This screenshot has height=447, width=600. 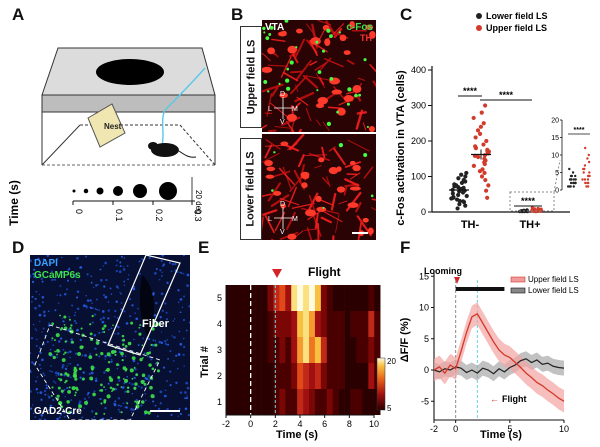 I want to click on svg-text: L, so click(x=270, y=109).